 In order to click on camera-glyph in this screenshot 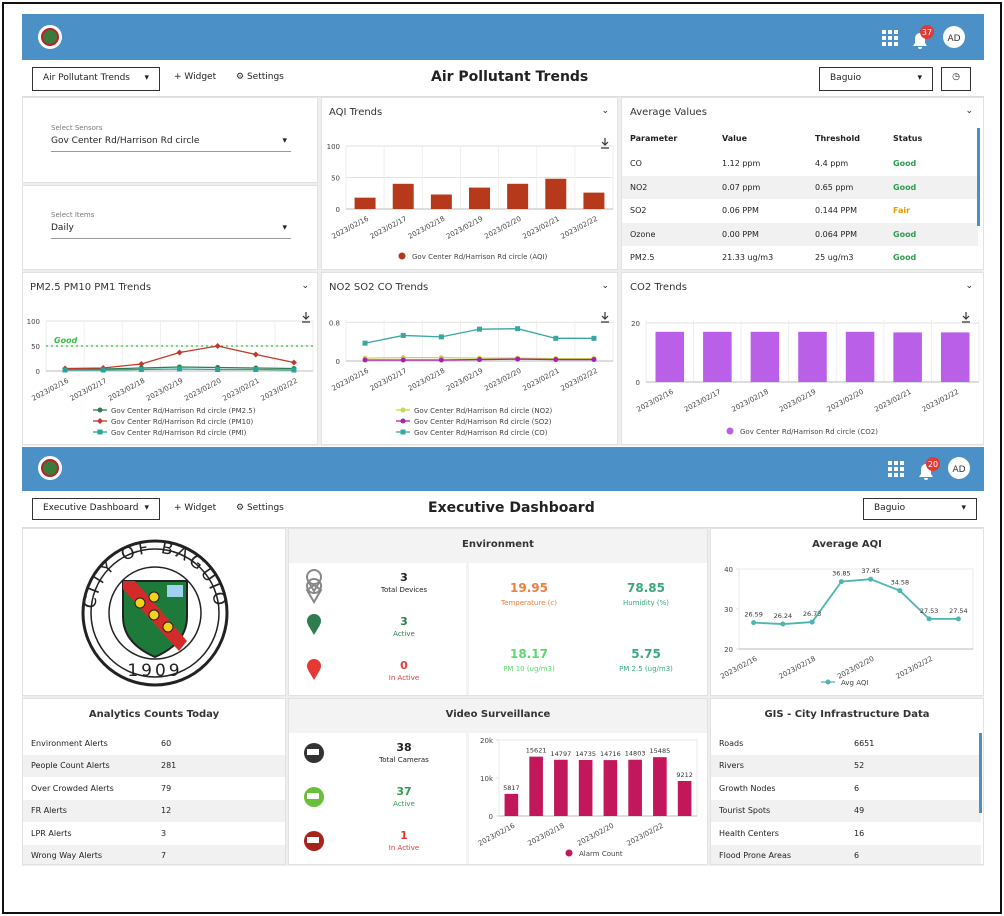, I will do `click(313, 796)`.